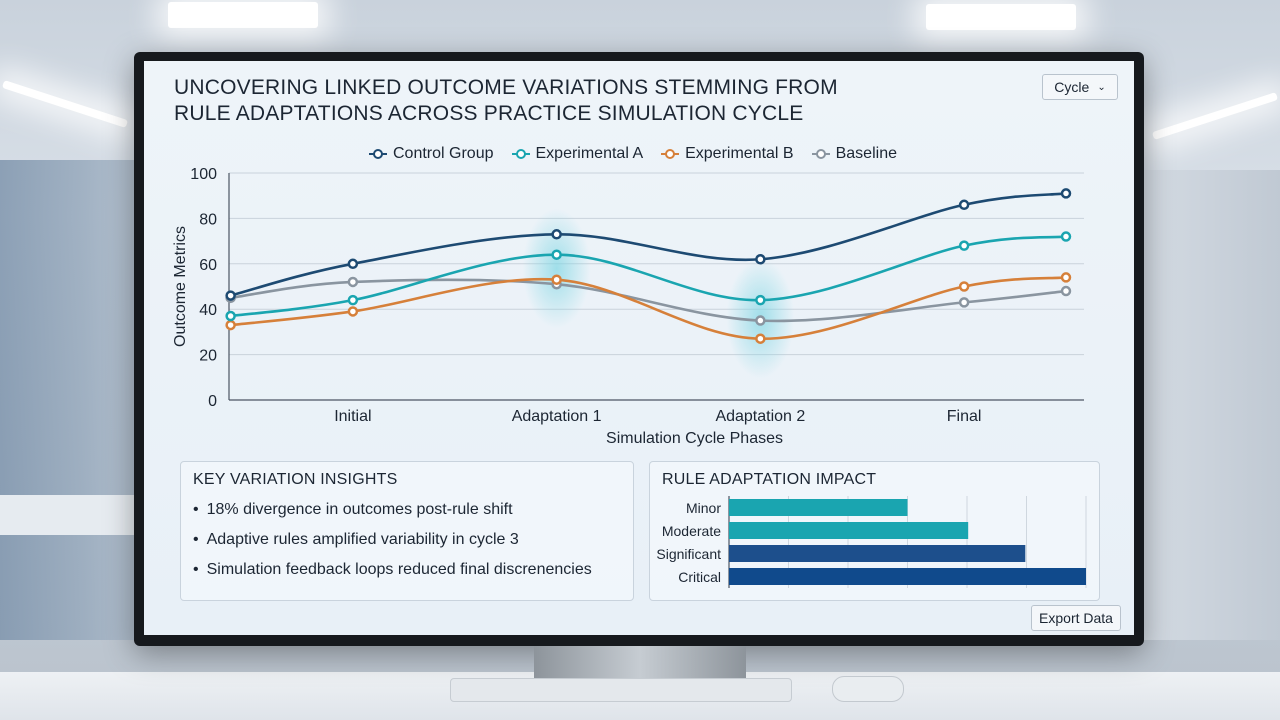 This screenshot has height=720, width=1280. Describe the element at coordinates (739, 153) in the screenshot. I see `legend-label: Experimental B` at that location.